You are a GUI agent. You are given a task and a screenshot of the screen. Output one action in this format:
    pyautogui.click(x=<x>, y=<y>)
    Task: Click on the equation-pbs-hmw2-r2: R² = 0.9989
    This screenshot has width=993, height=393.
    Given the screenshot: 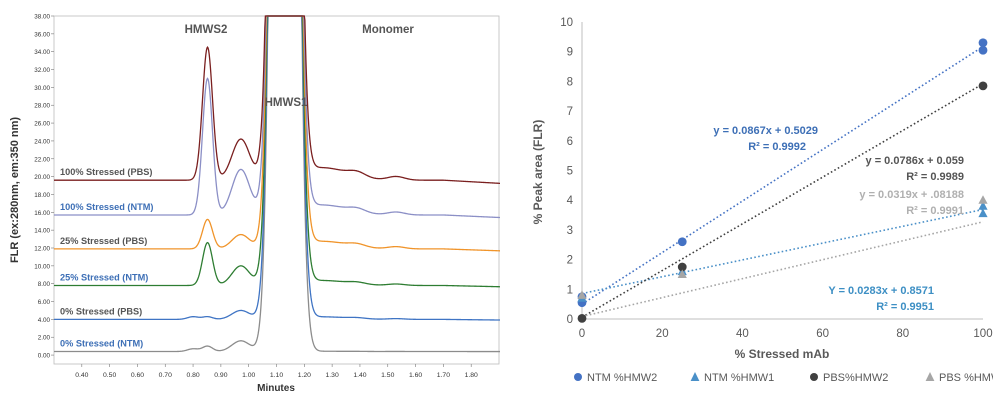 What is the action you would take?
    pyautogui.click(x=935, y=177)
    